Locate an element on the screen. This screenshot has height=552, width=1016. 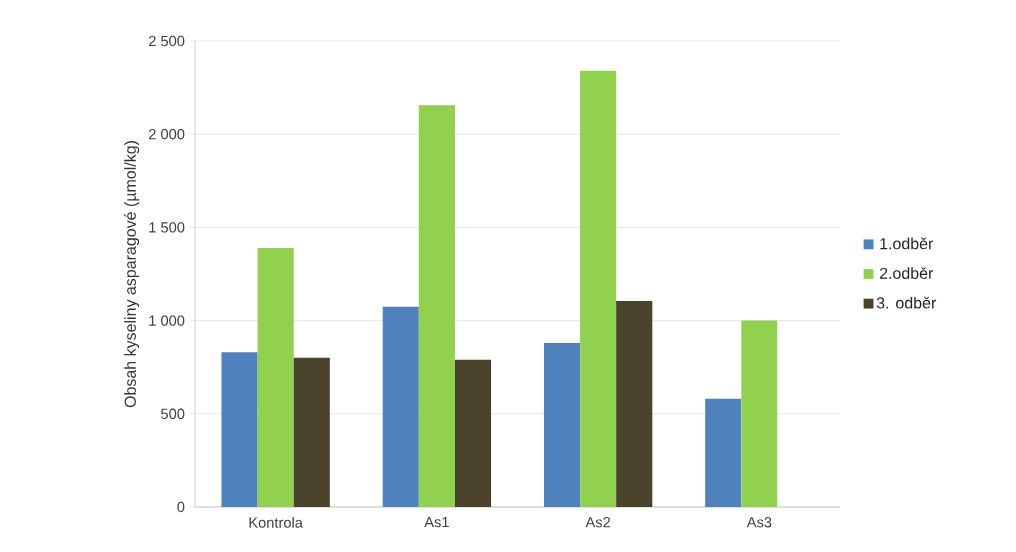
y-tick-label: 0 is located at coordinates (181, 507).